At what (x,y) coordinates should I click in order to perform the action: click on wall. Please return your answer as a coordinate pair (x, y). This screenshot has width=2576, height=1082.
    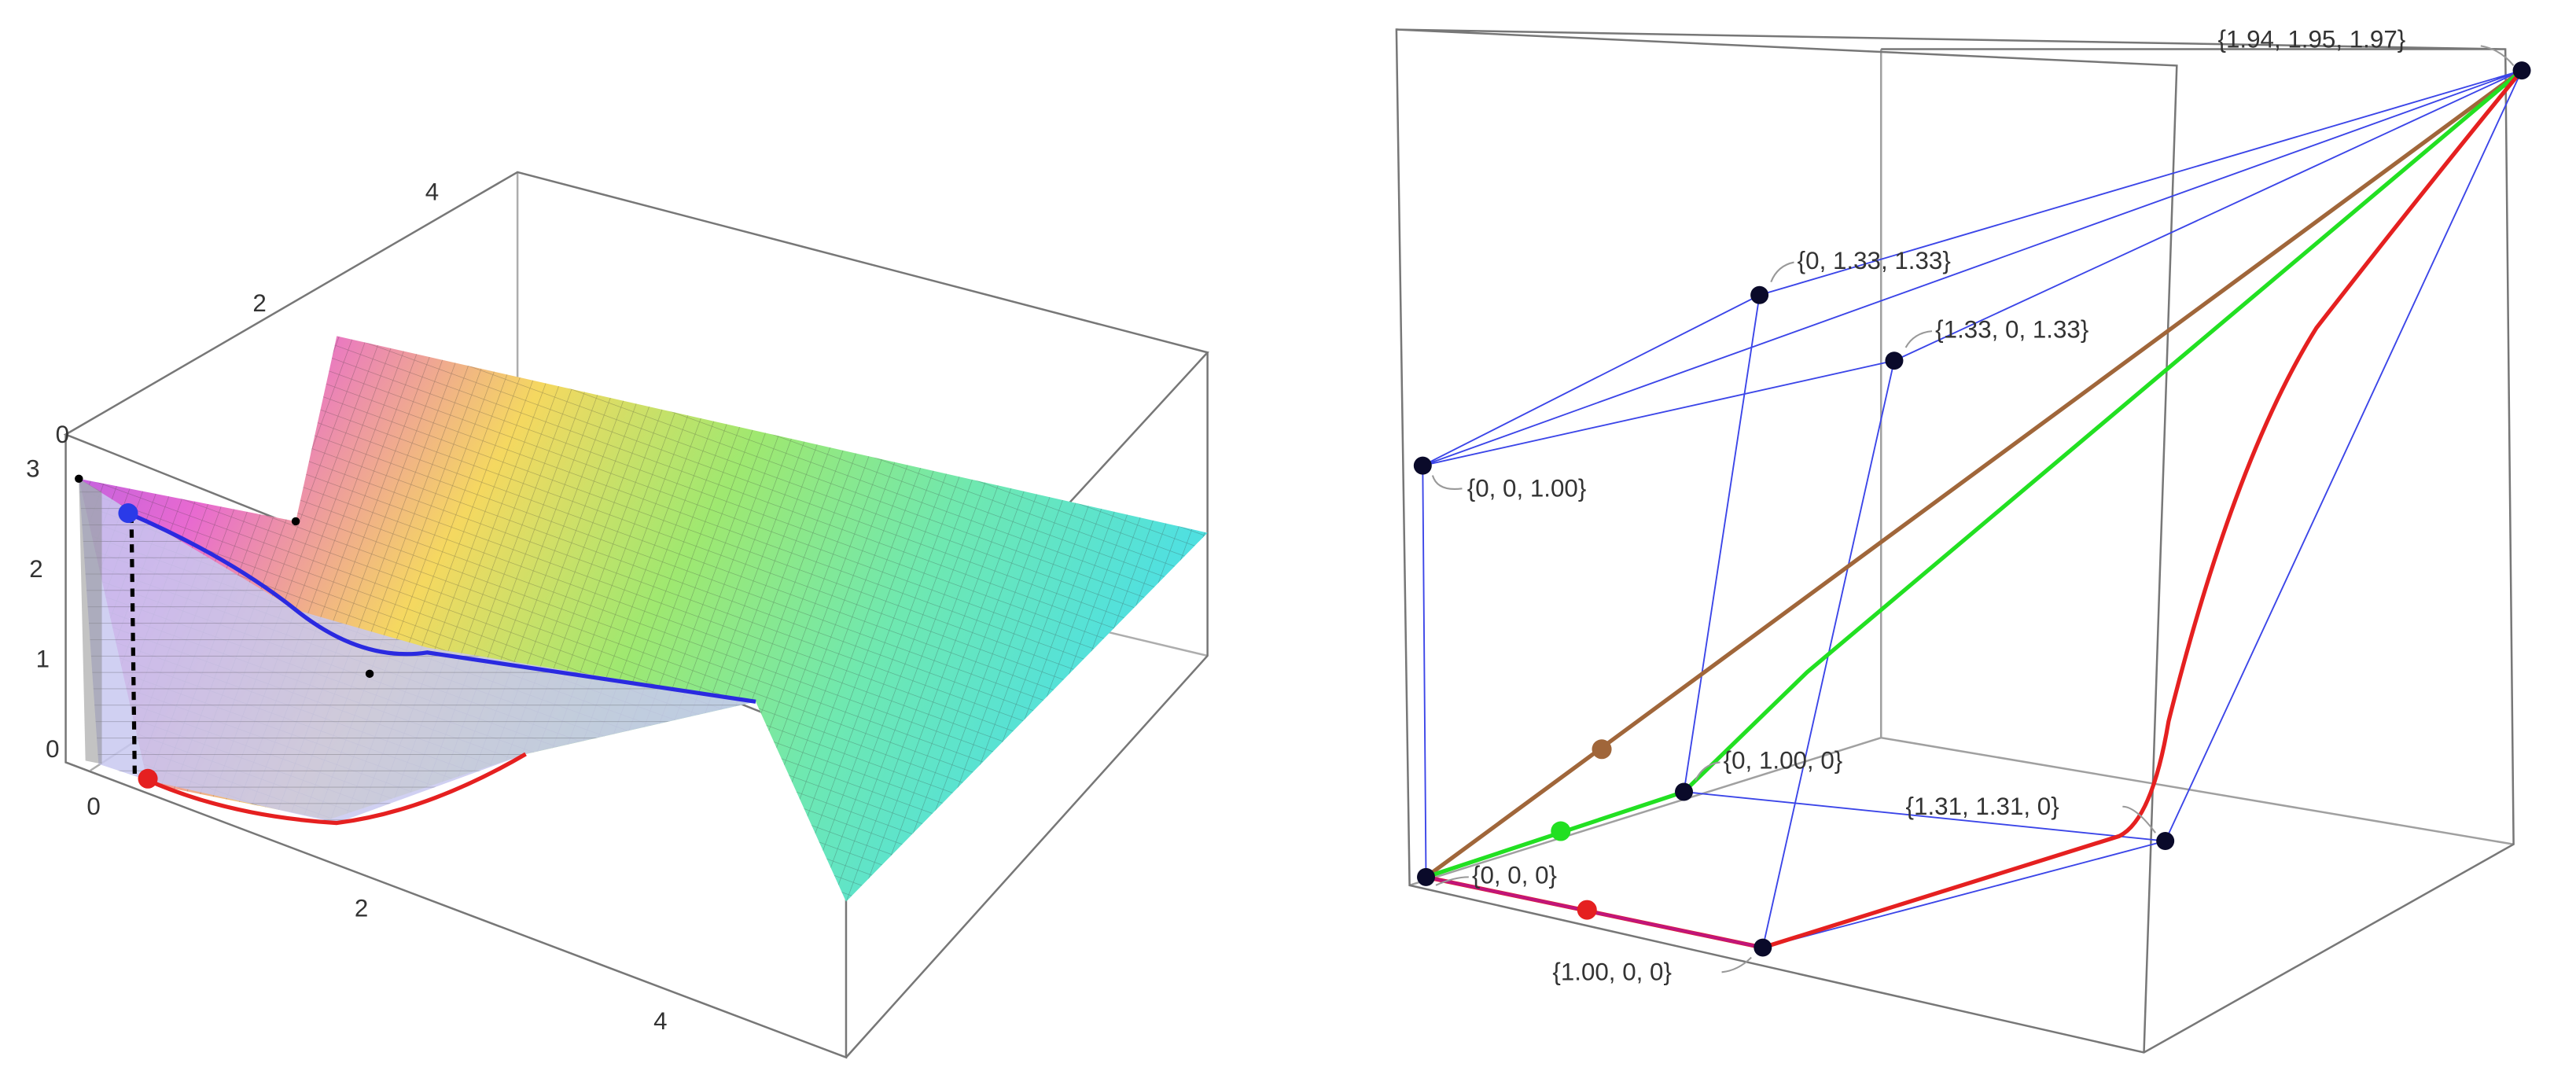
    Looking at the image, I should click on (90, 621).